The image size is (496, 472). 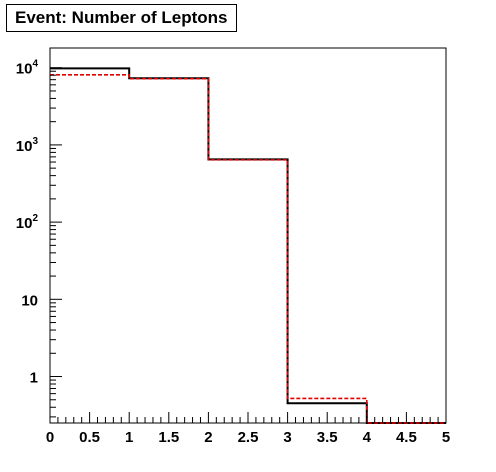 I want to click on x-tick-label: 1.5, so click(x=168, y=437).